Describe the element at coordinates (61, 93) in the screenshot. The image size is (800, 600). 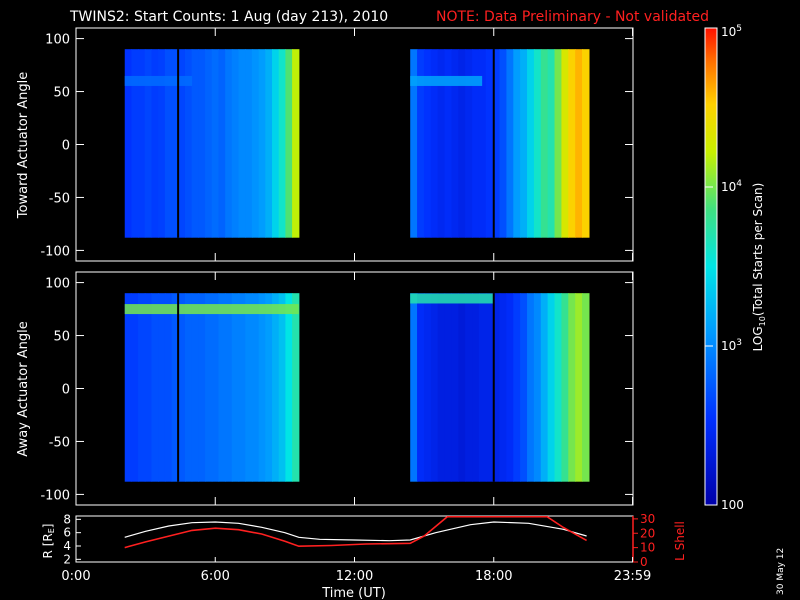
I see `toward-ytick-label: 50` at that location.